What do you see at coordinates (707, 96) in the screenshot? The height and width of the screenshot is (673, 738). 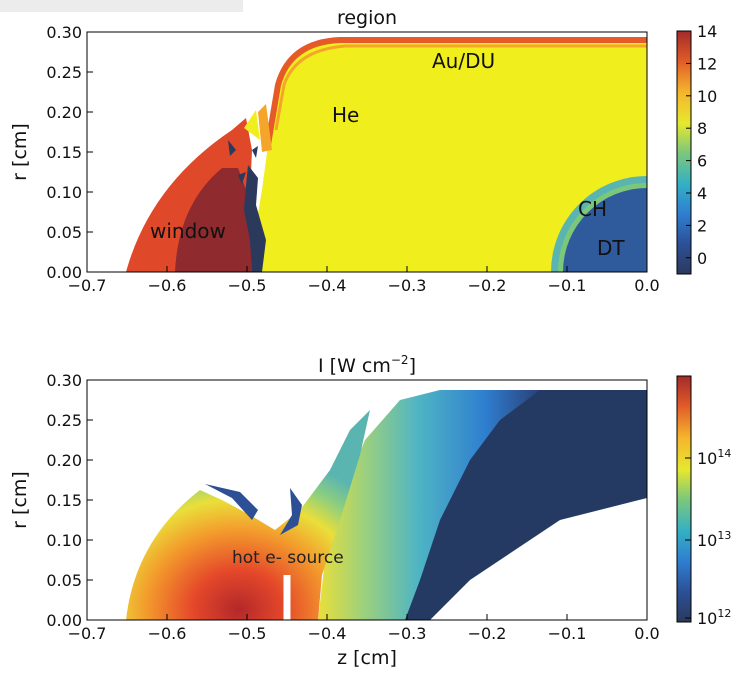 I see `region-colorbar-label: 10` at bounding box center [707, 96].